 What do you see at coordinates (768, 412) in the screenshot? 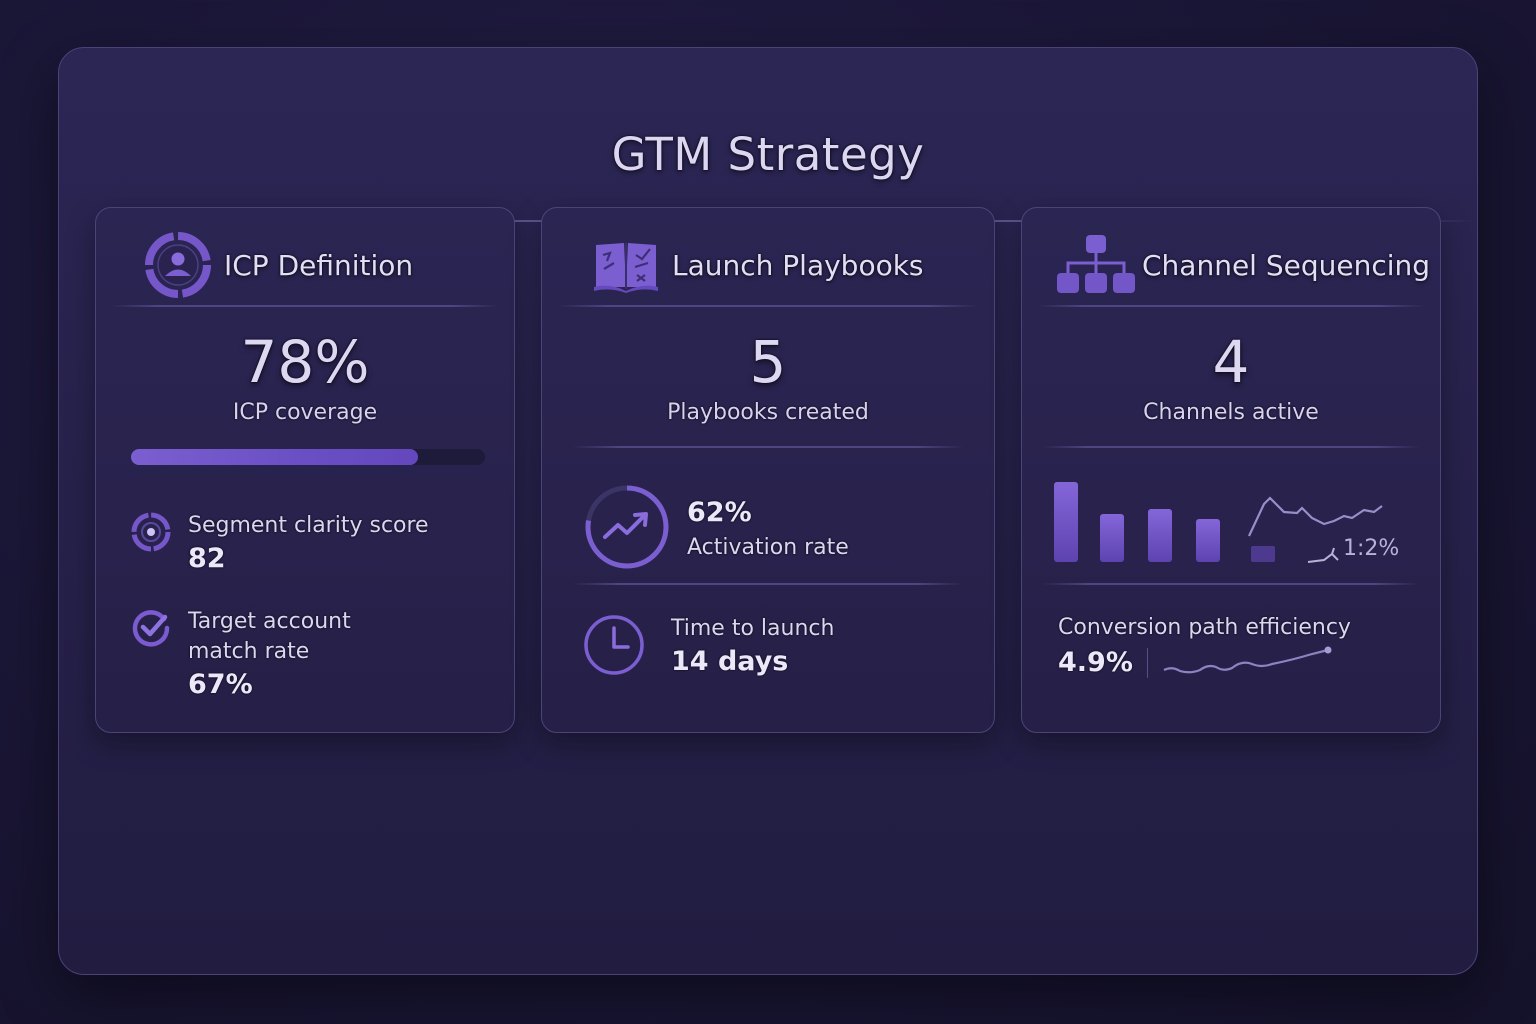
I see `playbooks-created-label: Playbooks created` at bounding box center [768, 412].